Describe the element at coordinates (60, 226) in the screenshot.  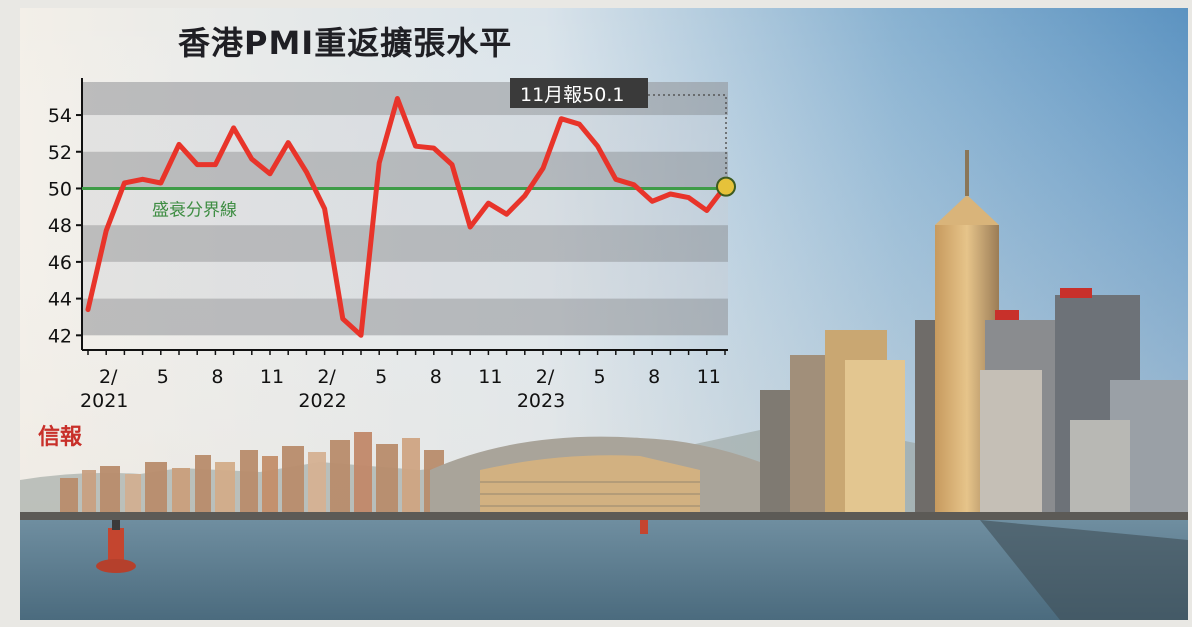
I see `y-tick-label: 48` at that location.